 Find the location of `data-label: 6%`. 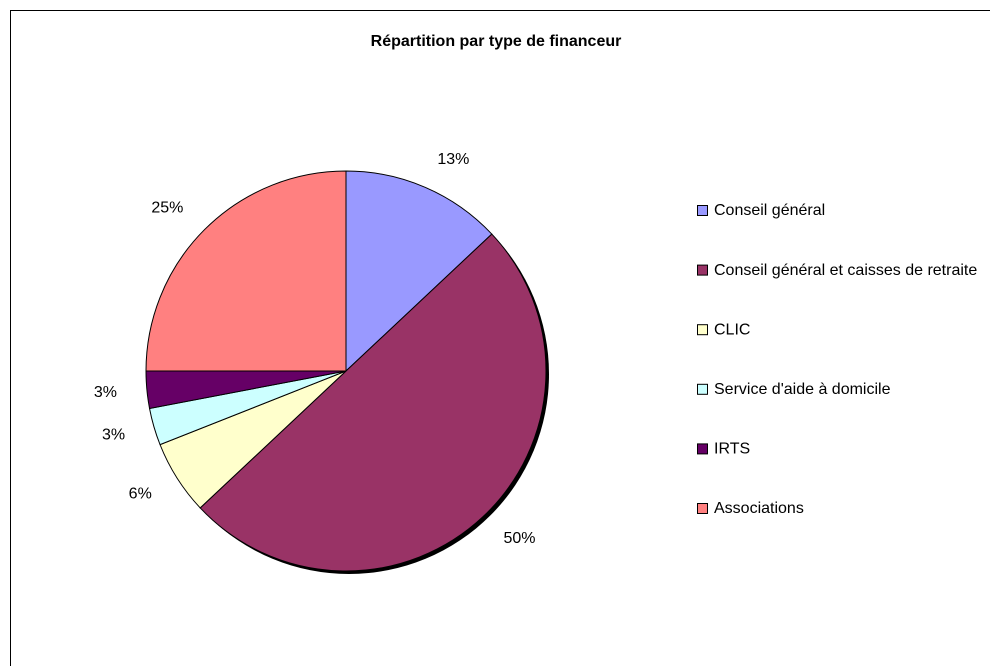

data-label: 6% is located at coordinates (140, 493).